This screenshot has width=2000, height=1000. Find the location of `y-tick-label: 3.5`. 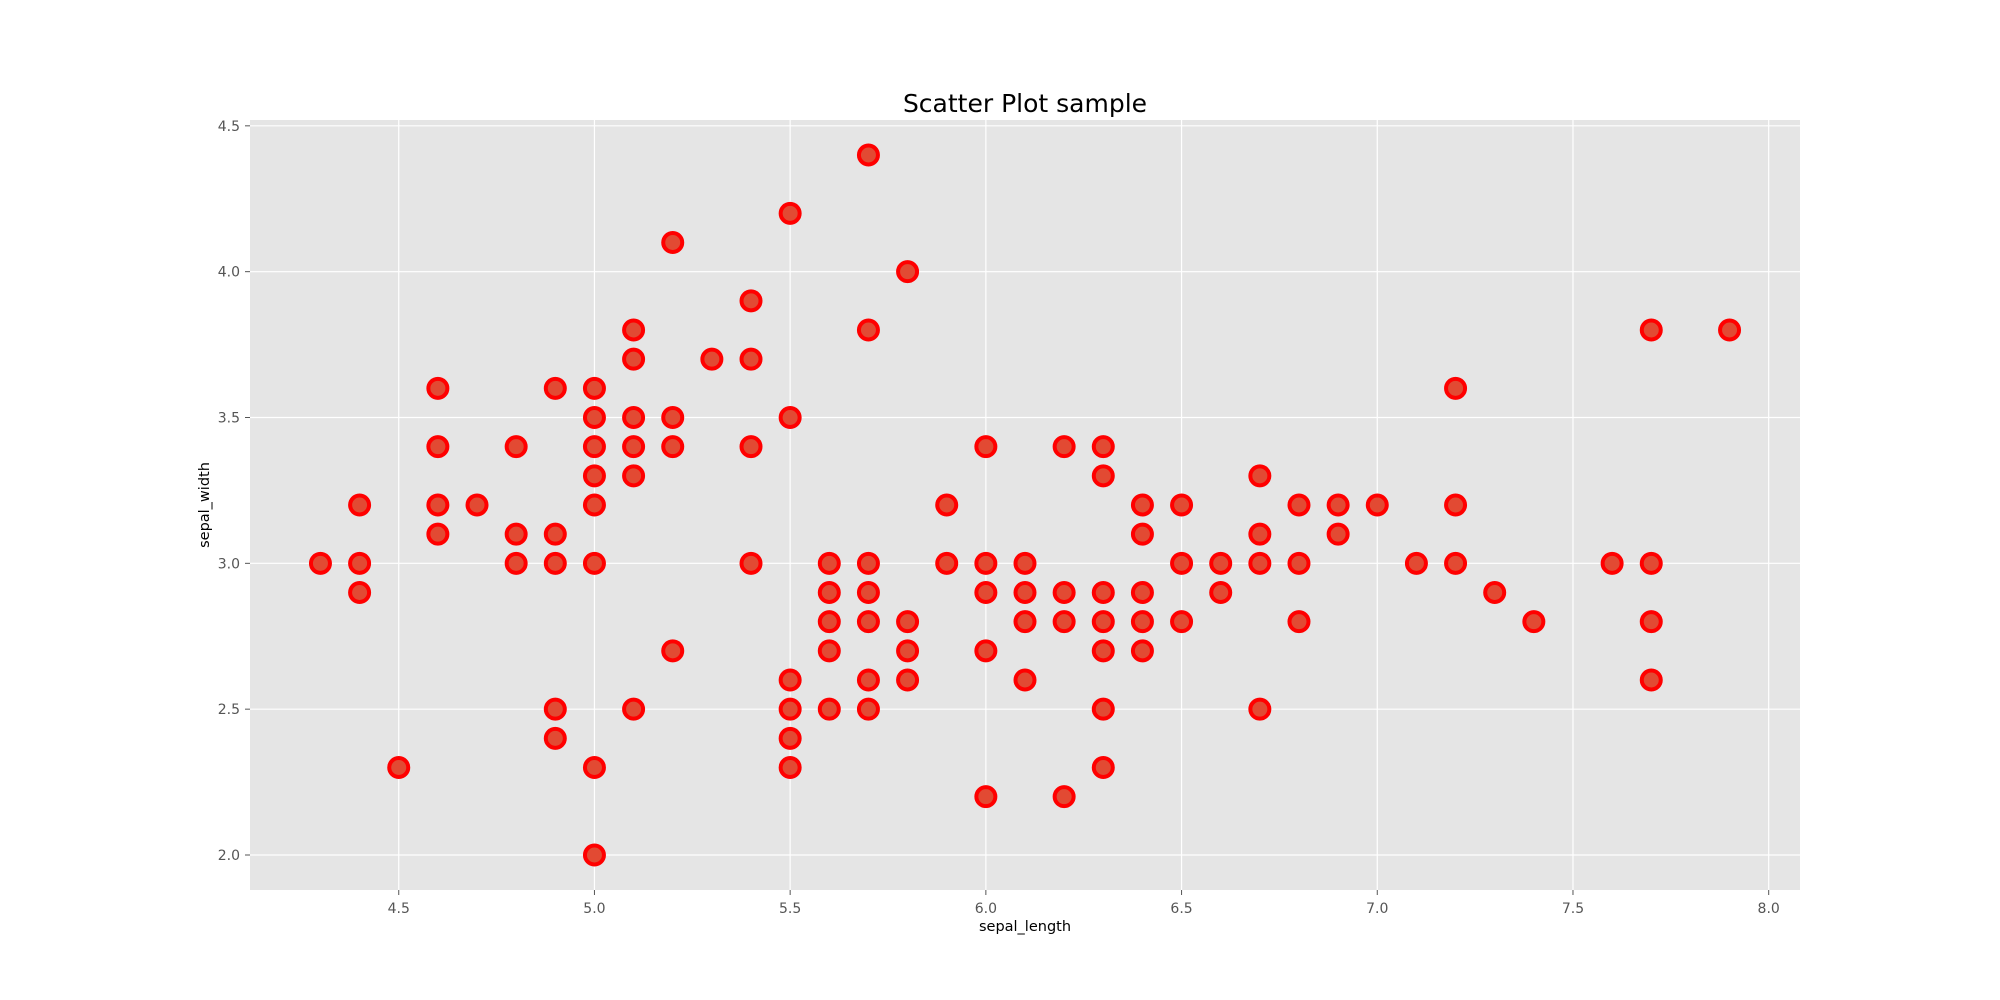

y-tick-label: 3.5 is located at coordinates (229, 419).